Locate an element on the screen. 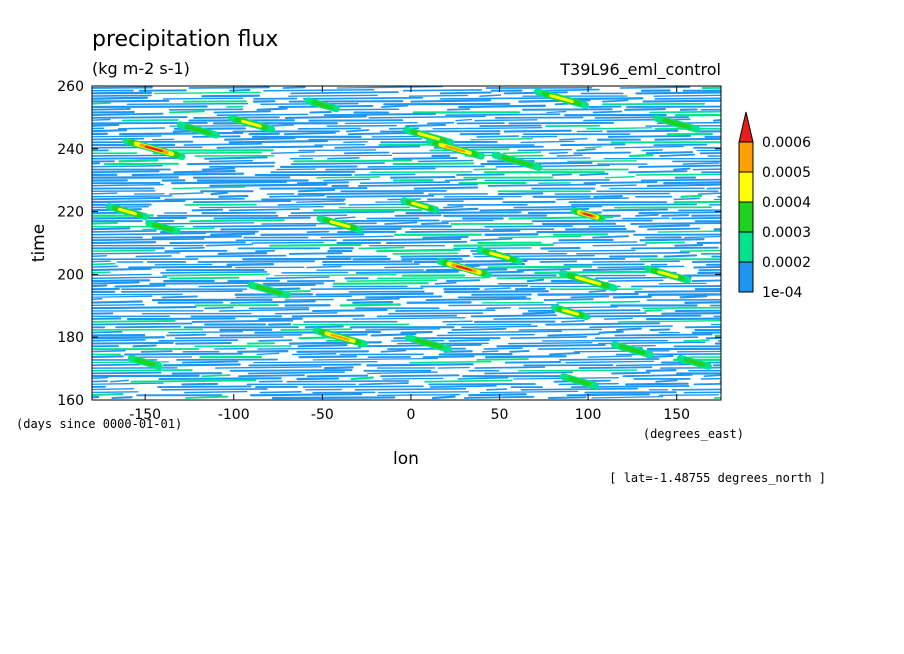 Image resolution: width=904 pixels, height=654 pixels. colorbar-label: 0.0003 is located at coordinates (786, 233).